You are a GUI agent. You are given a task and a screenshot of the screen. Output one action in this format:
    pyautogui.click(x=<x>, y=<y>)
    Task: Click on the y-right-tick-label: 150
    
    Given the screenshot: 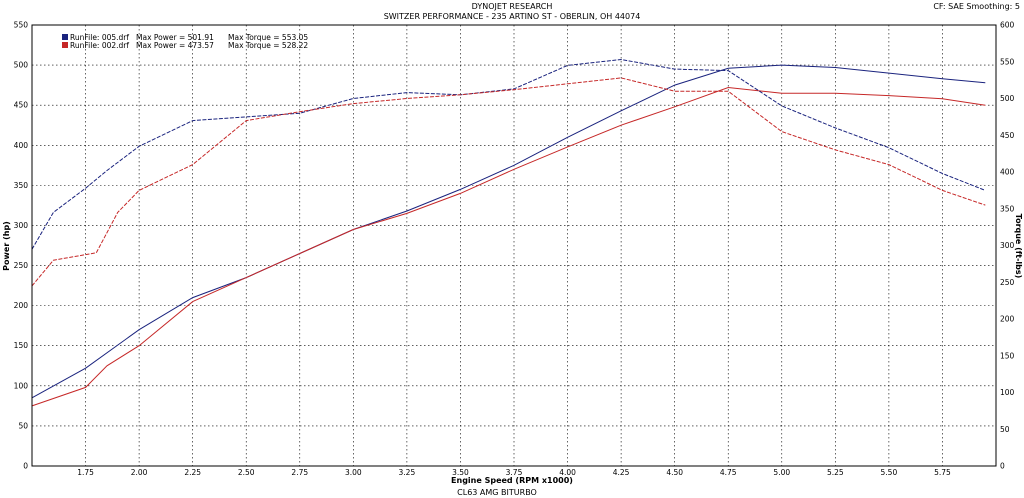 What is the action you would take?
    pyautogui.click(x=1007, y=355)
    